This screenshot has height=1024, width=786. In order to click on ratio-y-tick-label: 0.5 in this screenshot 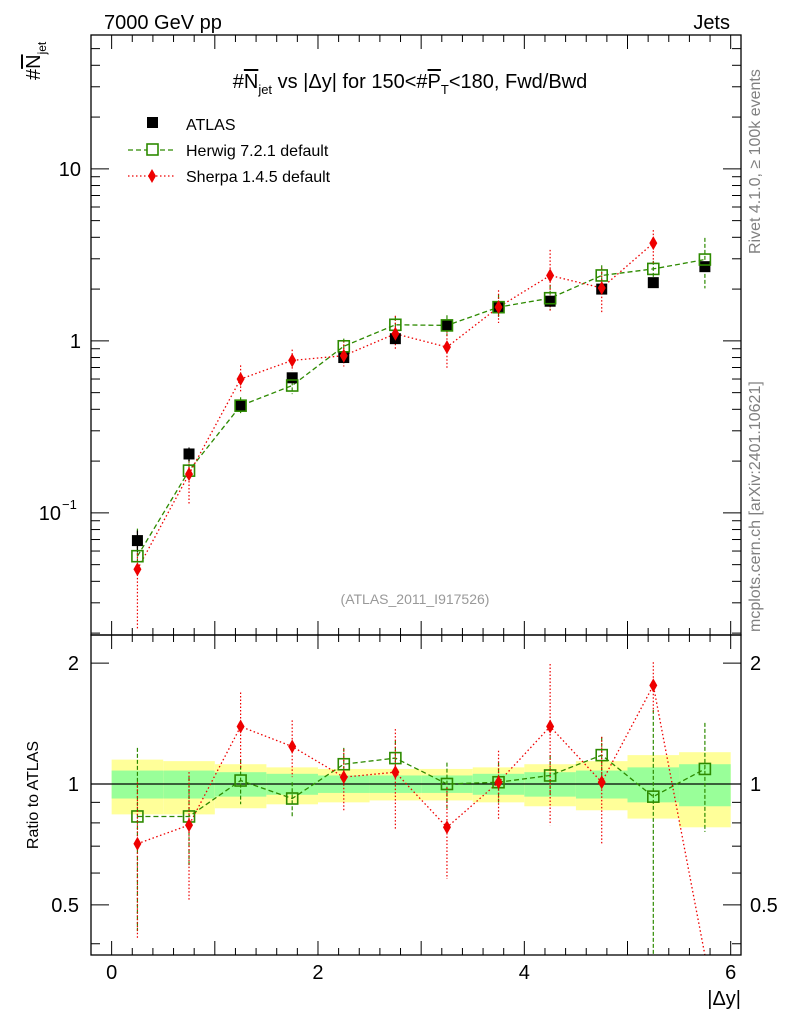, I will do `click(65, 906)`.